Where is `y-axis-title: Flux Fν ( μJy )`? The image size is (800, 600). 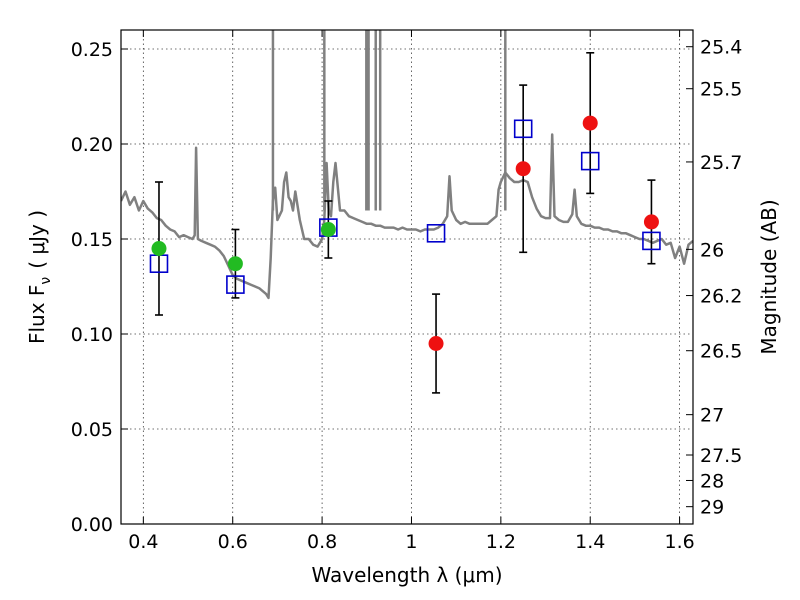 y-axis-title: Flux Fν ( μJy ) is located at coordinates (39, 277).